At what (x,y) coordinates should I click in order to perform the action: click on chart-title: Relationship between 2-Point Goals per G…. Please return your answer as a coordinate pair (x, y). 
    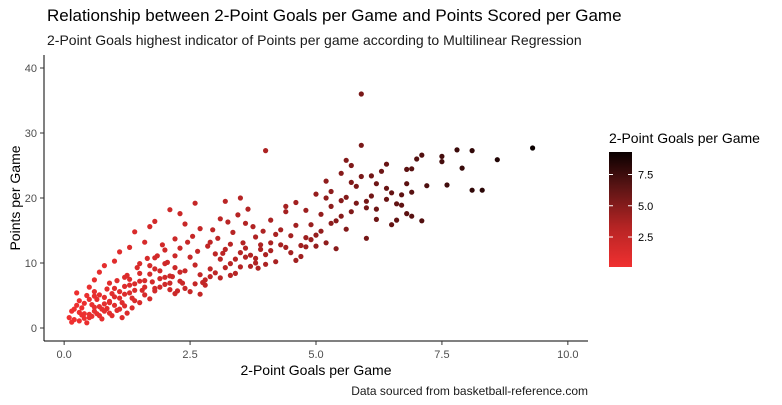
    Looking at the image, I should click on (334, 15).